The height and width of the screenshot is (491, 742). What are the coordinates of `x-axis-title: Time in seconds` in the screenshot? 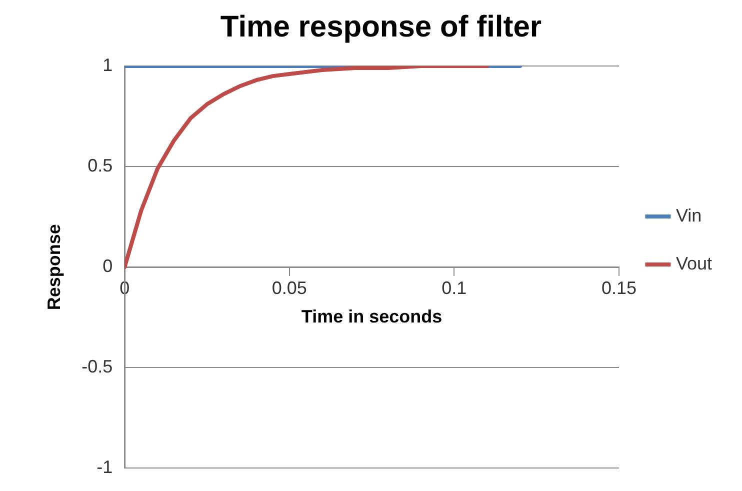 It's located at (371, 316).